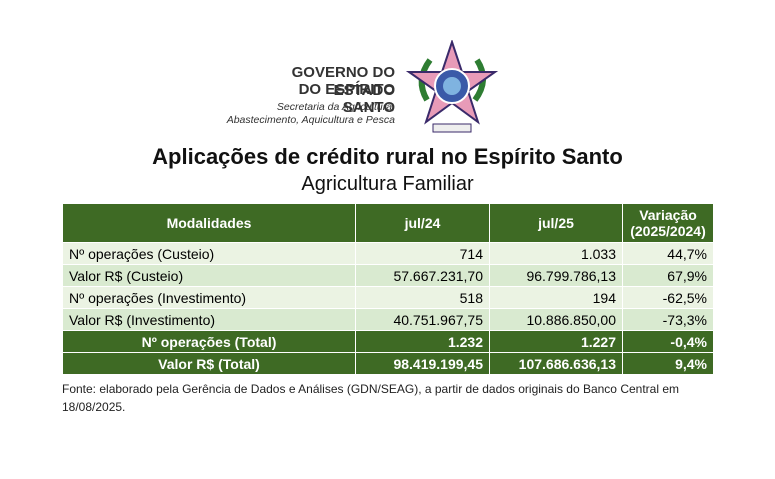 The image size is (775, 479). What do you see at coordinates (422, 223) in the screenshot?
I see `header-cell: jul/24` at bounding box center [422, 223].